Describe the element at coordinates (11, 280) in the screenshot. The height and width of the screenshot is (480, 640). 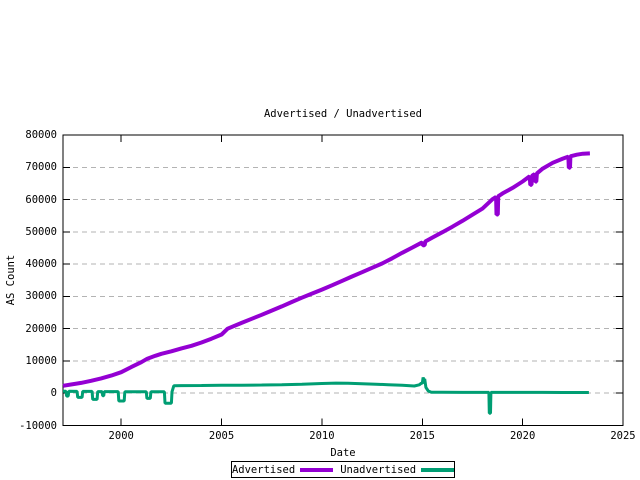
I see `y-axis-title: AS Count` at that location.